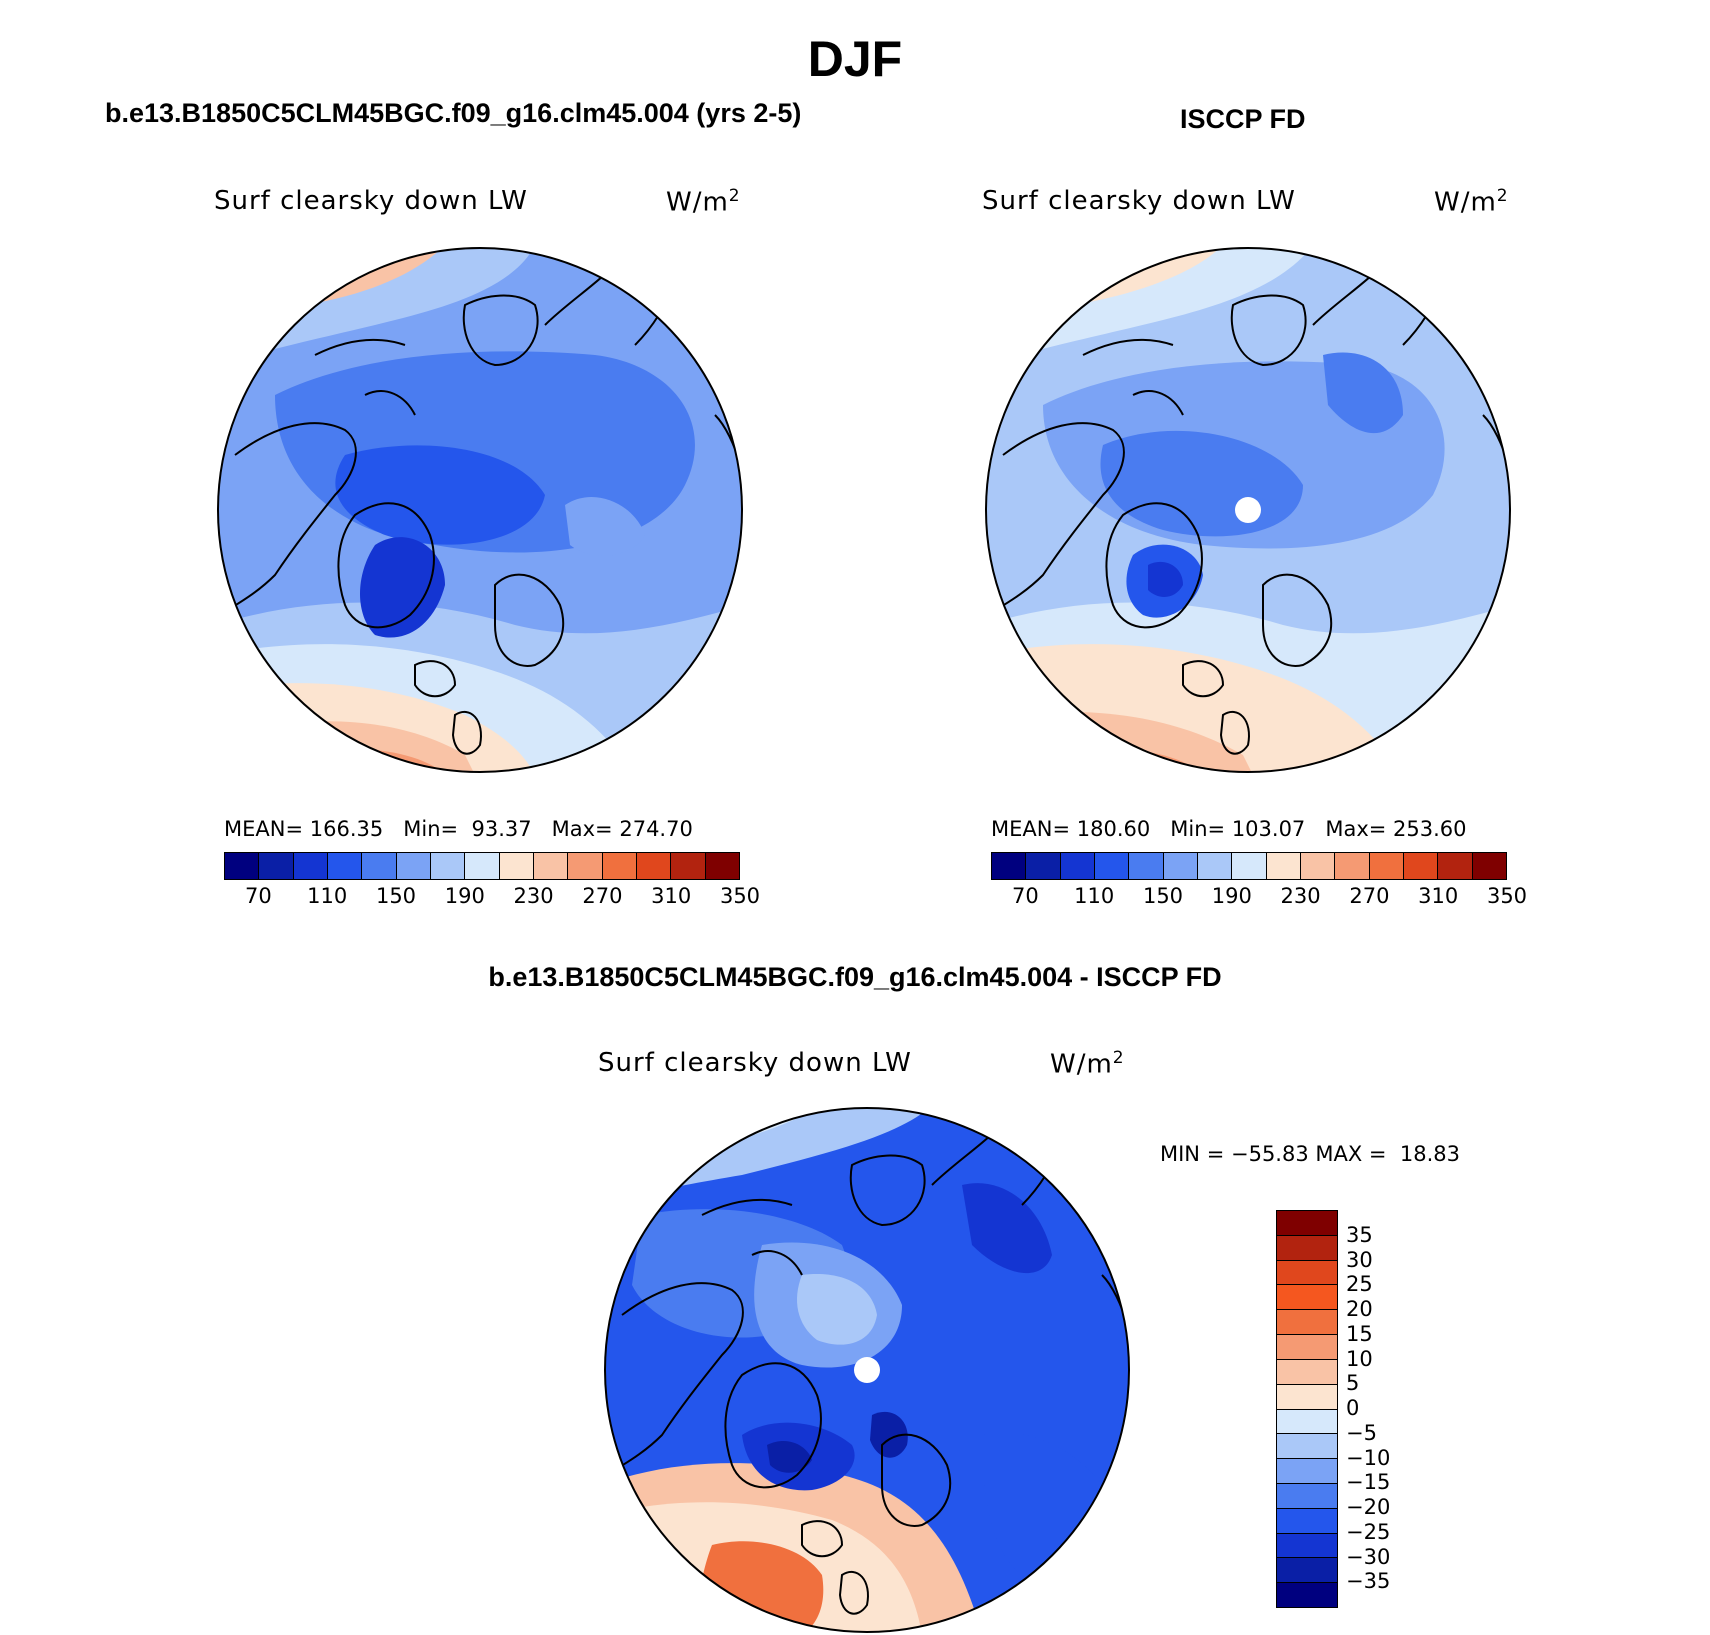  Describe the element at coordinates (1368, 1531) in the screenshot. I see `colorbar-tick-label: −25` at that location.